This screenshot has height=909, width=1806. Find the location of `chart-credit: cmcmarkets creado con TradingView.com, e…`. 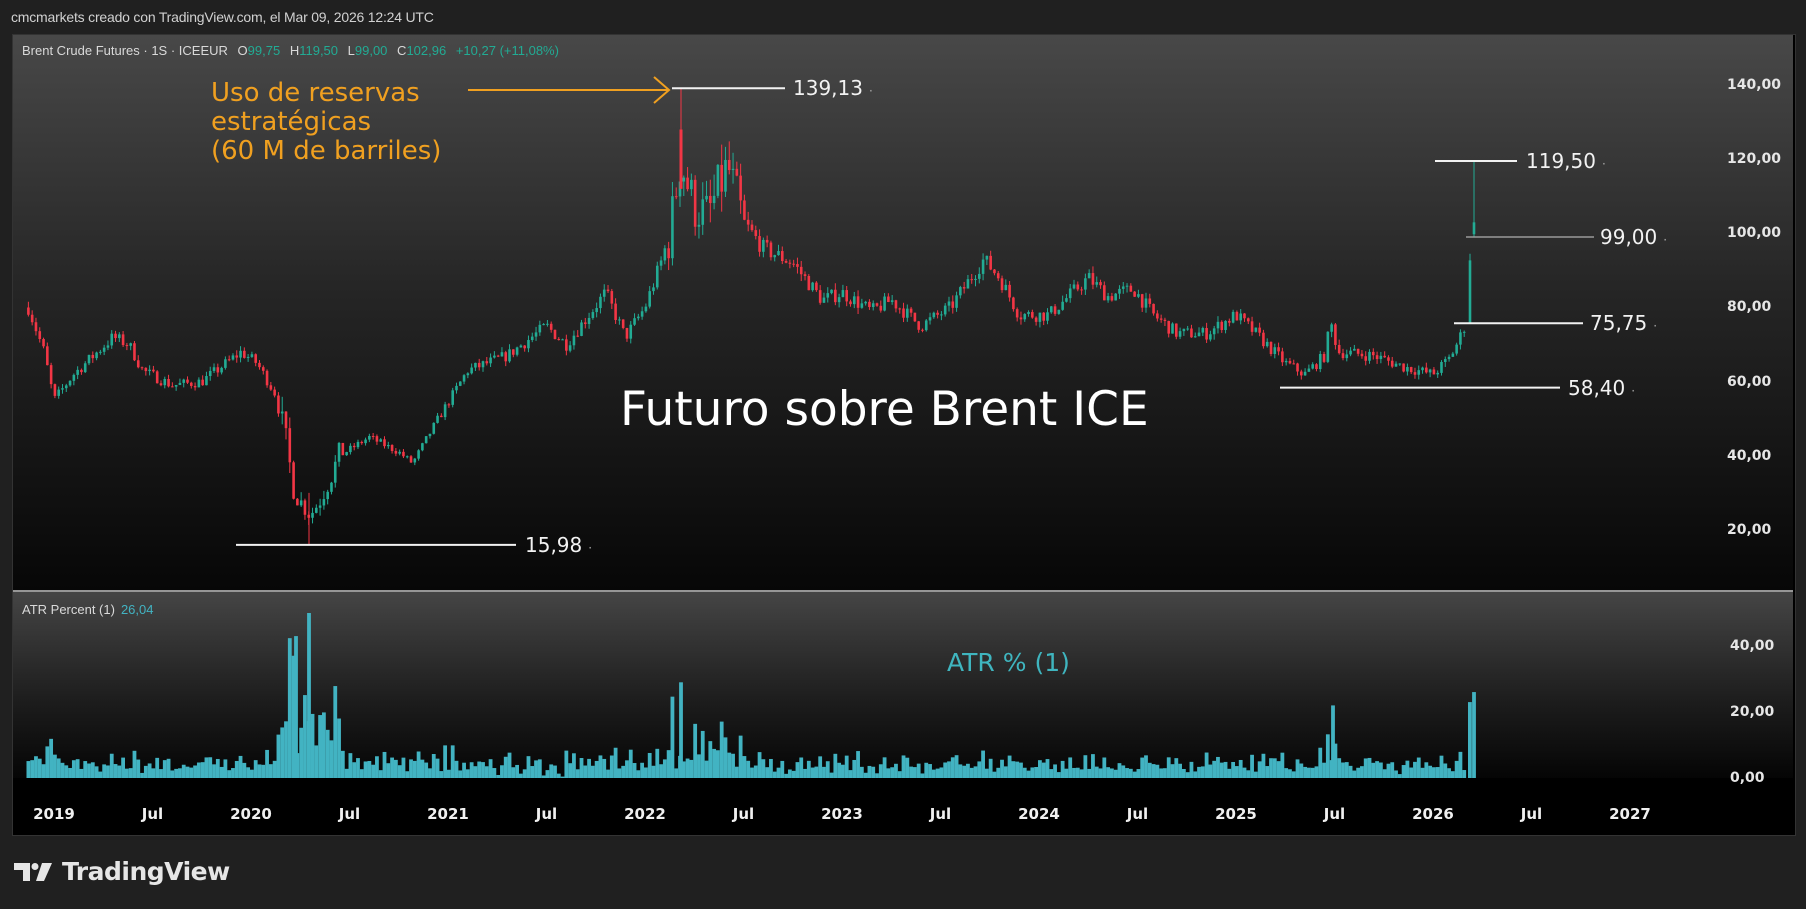

chart-credit: cmcmarkets creado con TradingView.com, e… is located at coordinates (222, 17).